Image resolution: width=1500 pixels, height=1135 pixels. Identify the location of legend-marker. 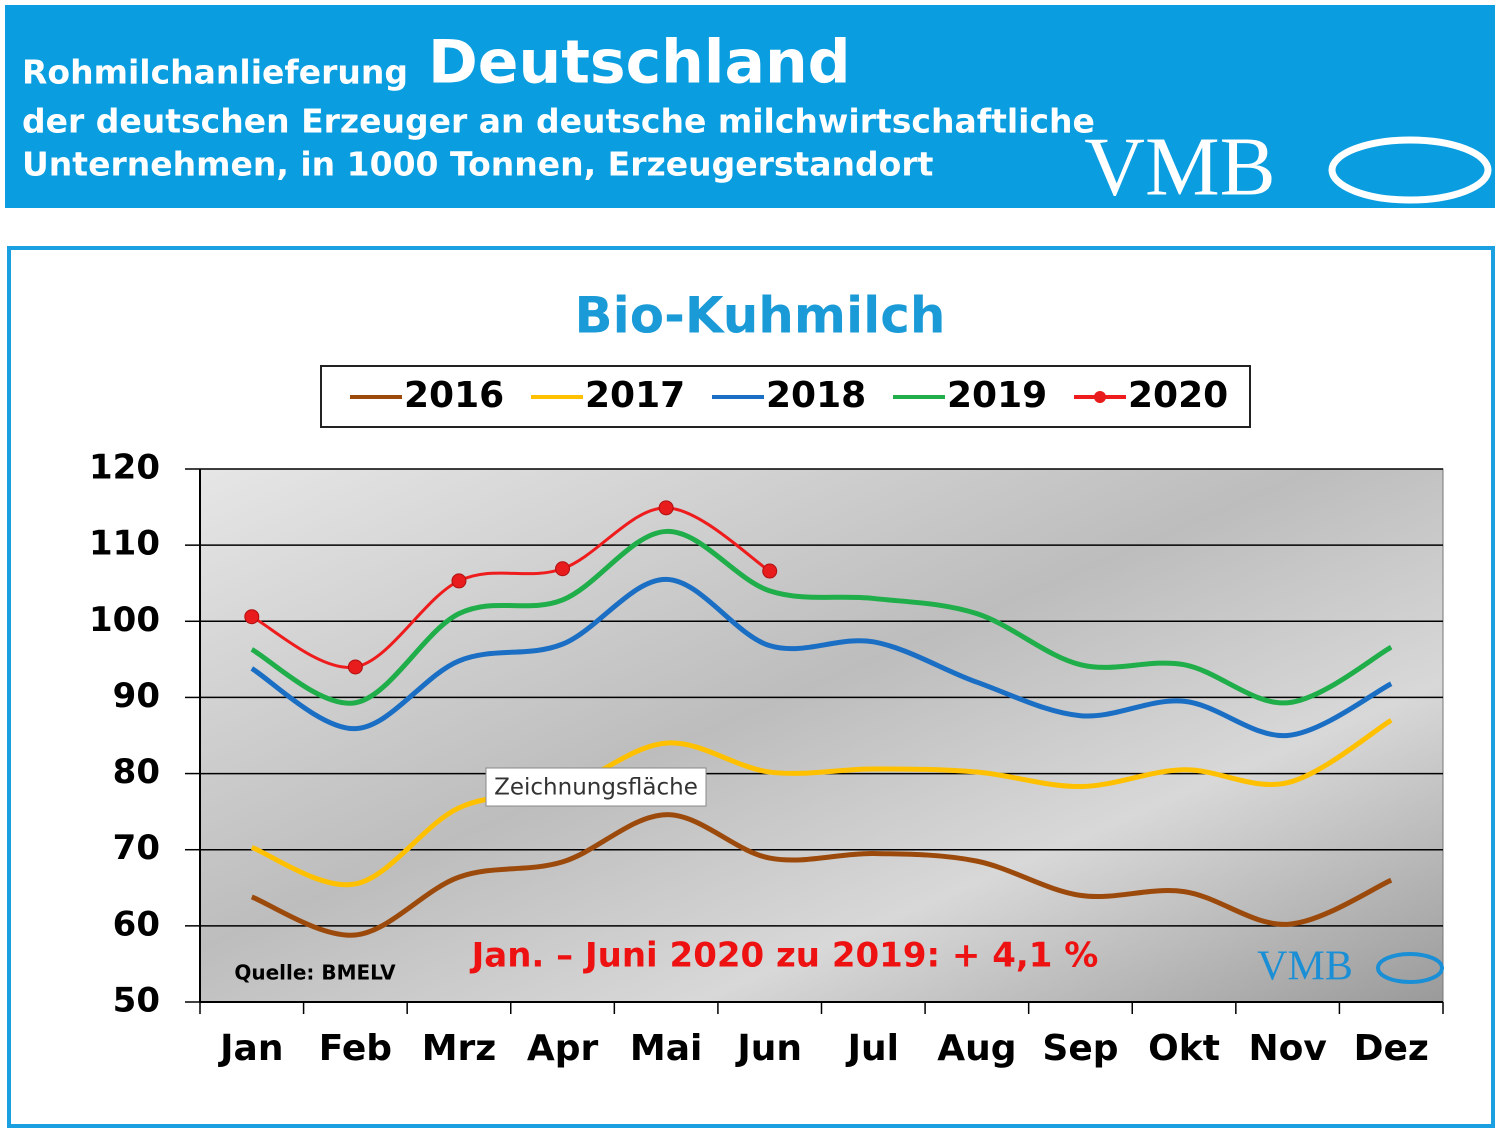
(1100, 397).